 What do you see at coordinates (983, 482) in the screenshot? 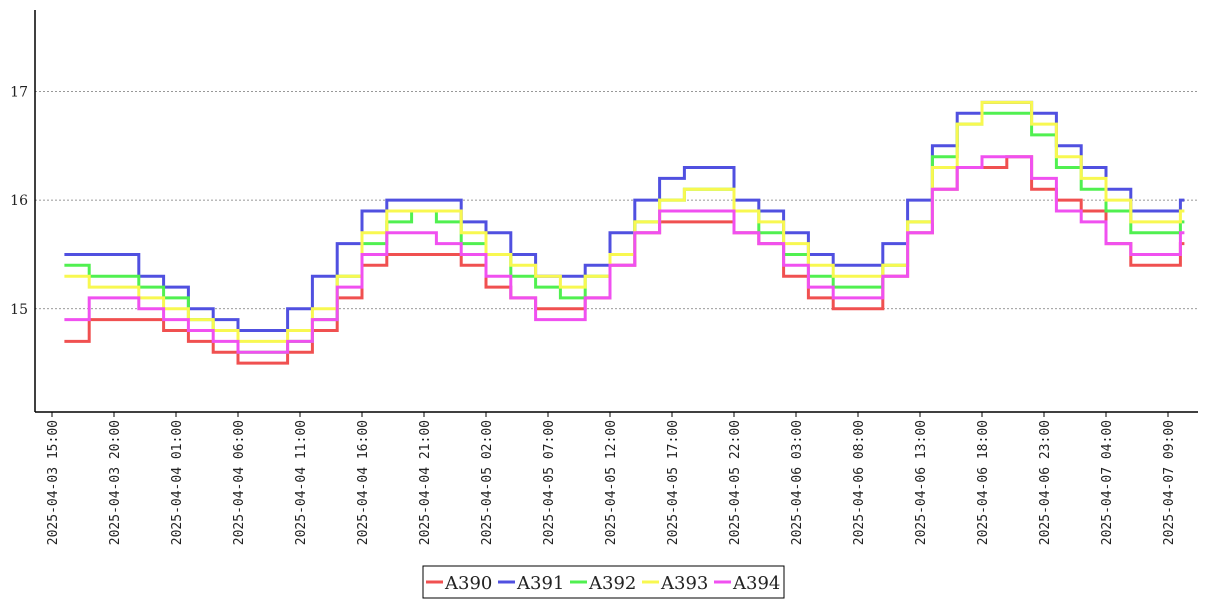
I see `x-tick-label: 2025-04-06 18:00` at bounding box center [983, 482].